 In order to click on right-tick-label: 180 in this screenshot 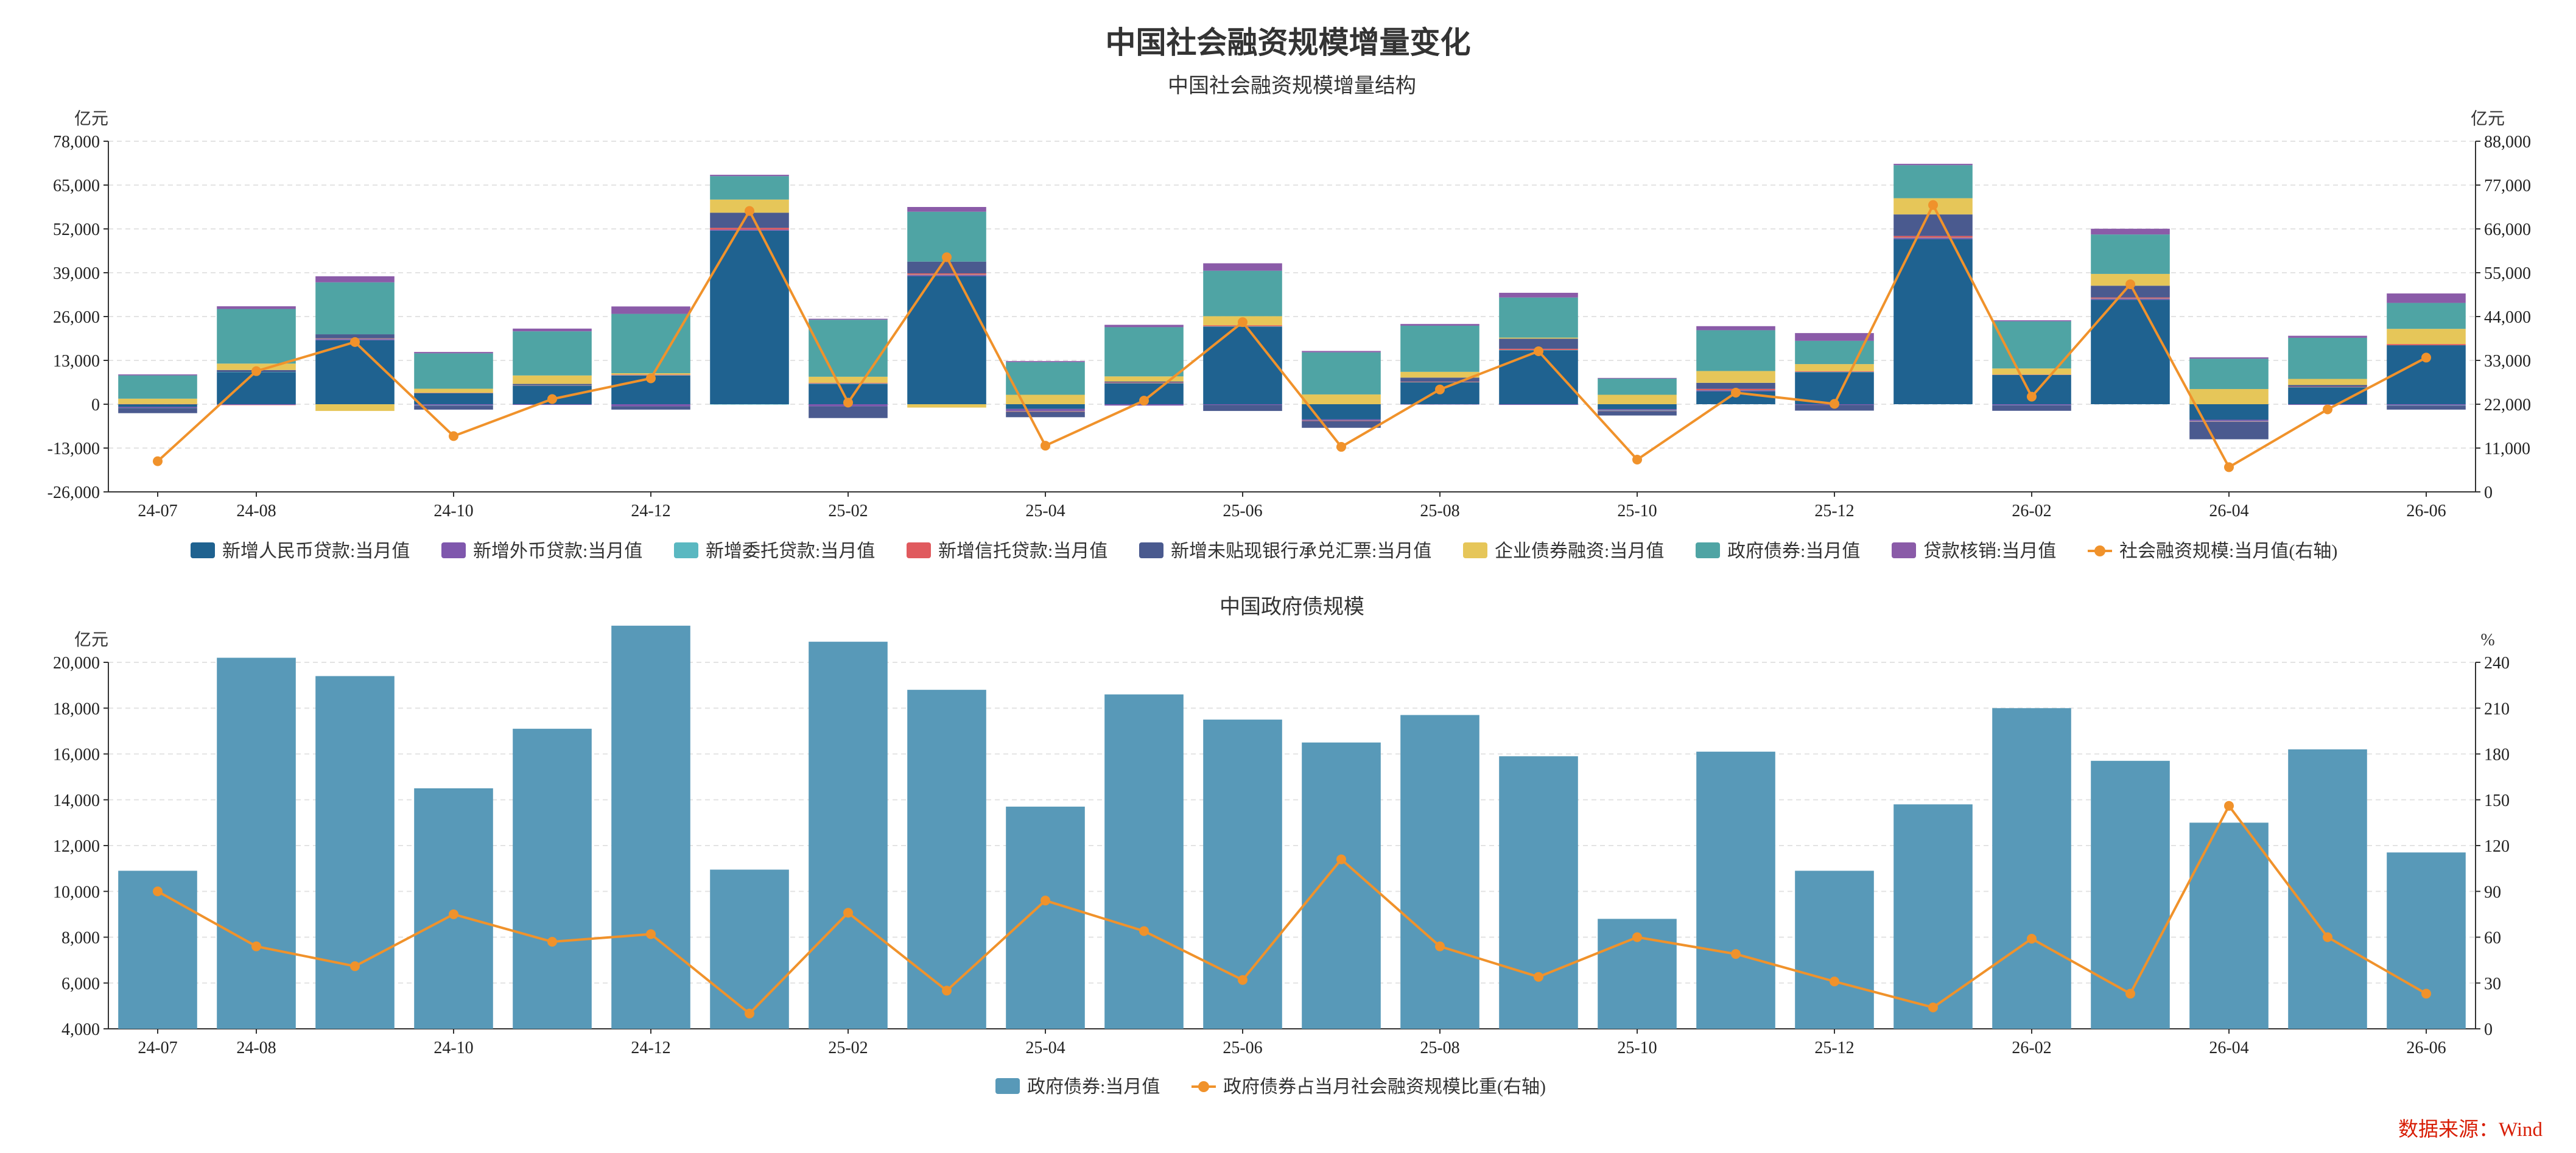, I will do `click(2497, 756)`.